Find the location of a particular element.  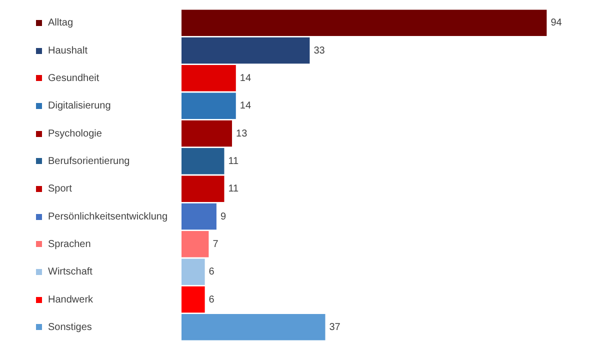

y-tick-label: Berufsorientierung is located at coordinates (89, 161).